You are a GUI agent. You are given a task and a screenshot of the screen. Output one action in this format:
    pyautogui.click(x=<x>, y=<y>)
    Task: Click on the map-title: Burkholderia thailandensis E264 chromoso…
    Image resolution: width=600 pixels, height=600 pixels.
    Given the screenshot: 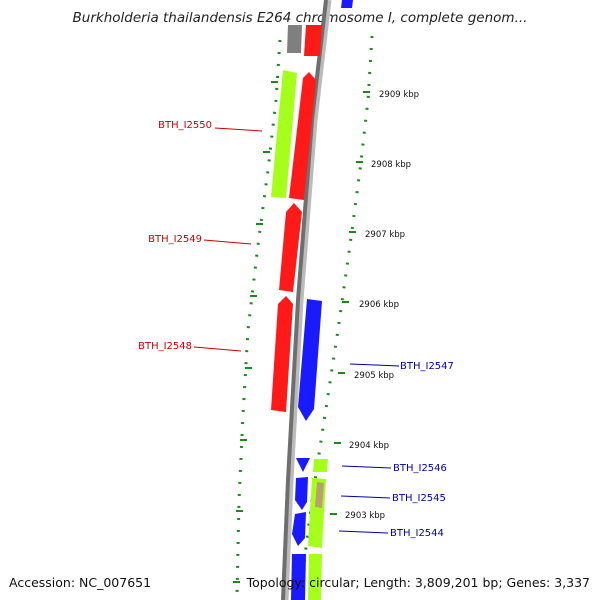 What is the action you would take?
    pyautogui.click(x=300, y=18)
    